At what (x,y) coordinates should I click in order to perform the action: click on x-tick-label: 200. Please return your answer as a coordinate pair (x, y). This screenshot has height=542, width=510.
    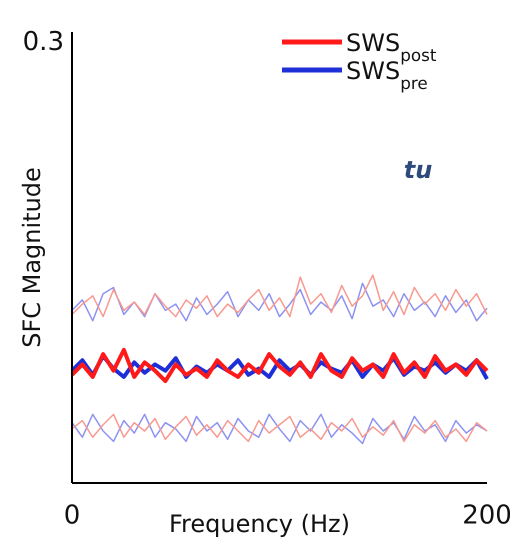
    Looking at the image, I should click on (486, 515).